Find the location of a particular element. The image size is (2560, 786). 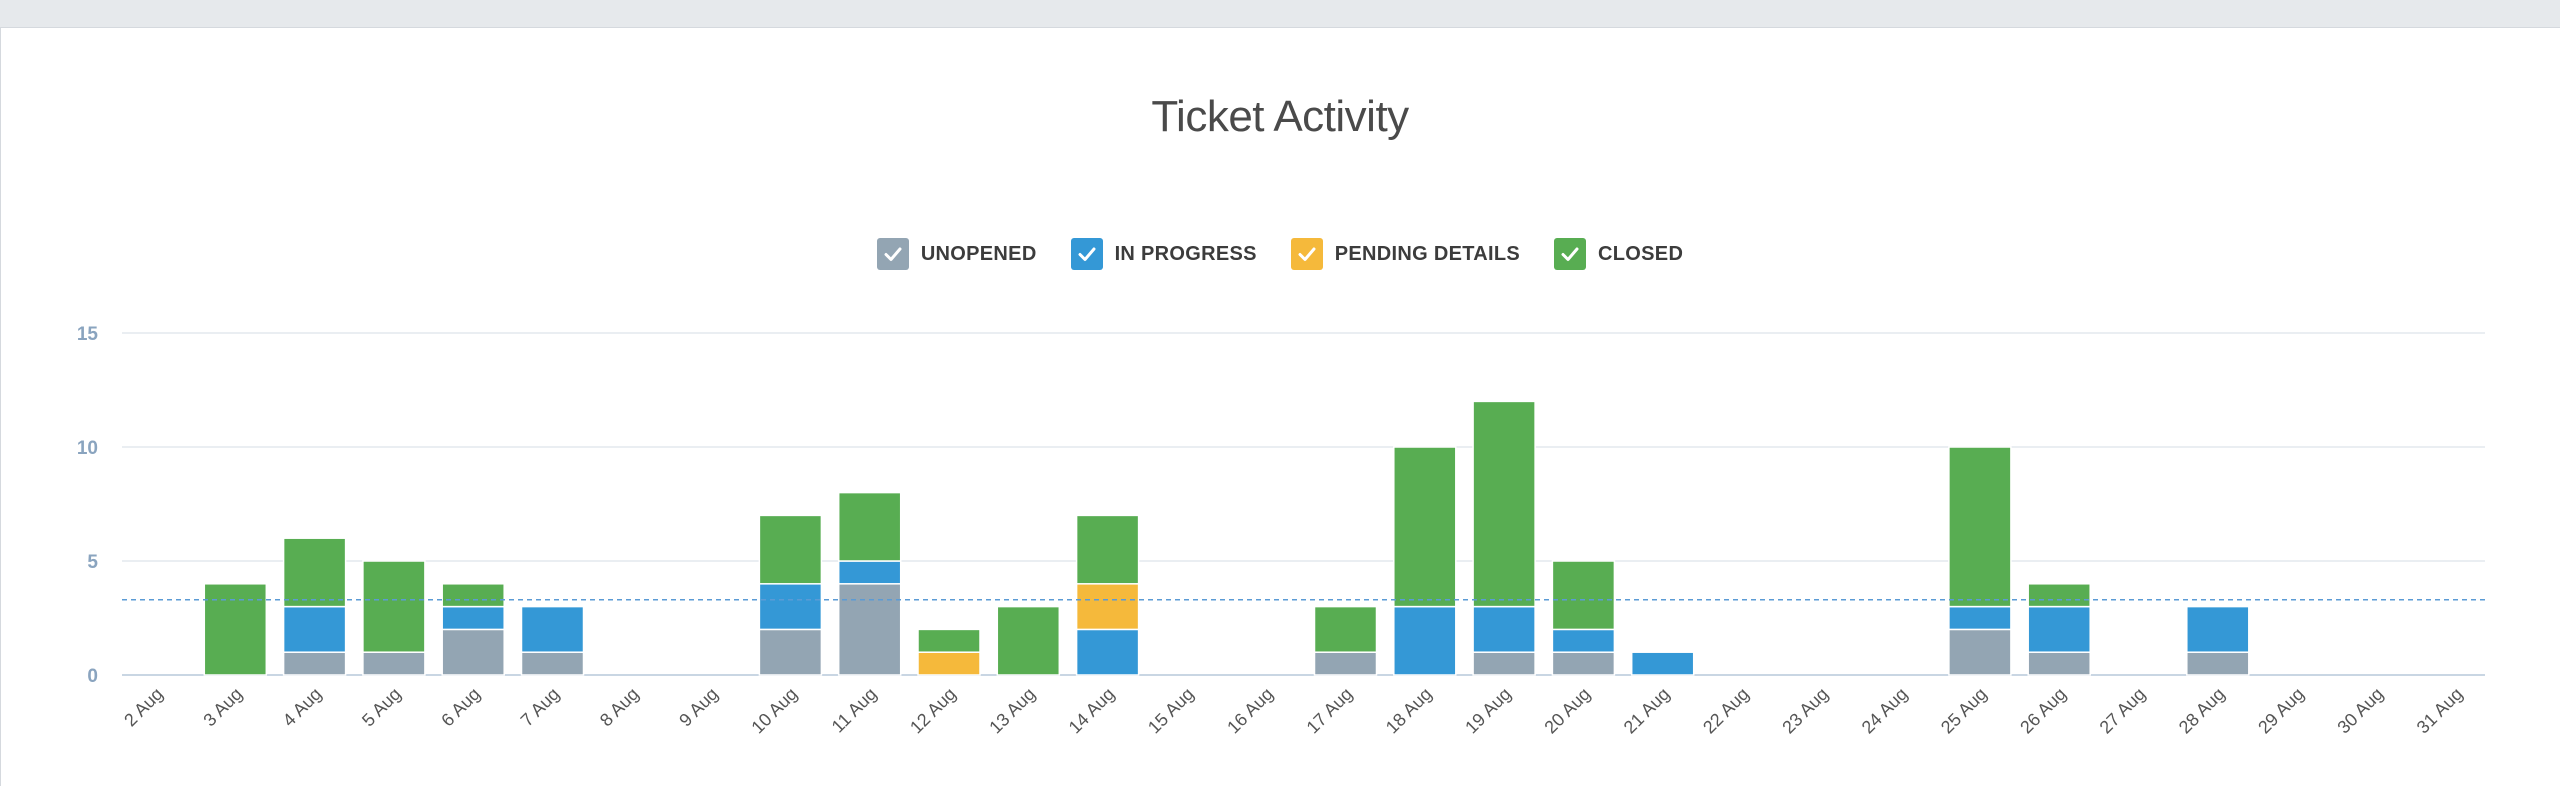

legend-item-closed: CLOSED is located at coordinates (1618, 254).